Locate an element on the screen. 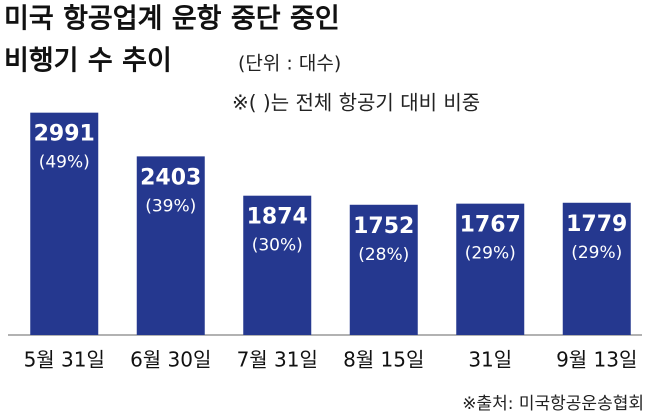  chart-source: ※출처: 미국항공운송협회 is located at coordinates (553, 404).